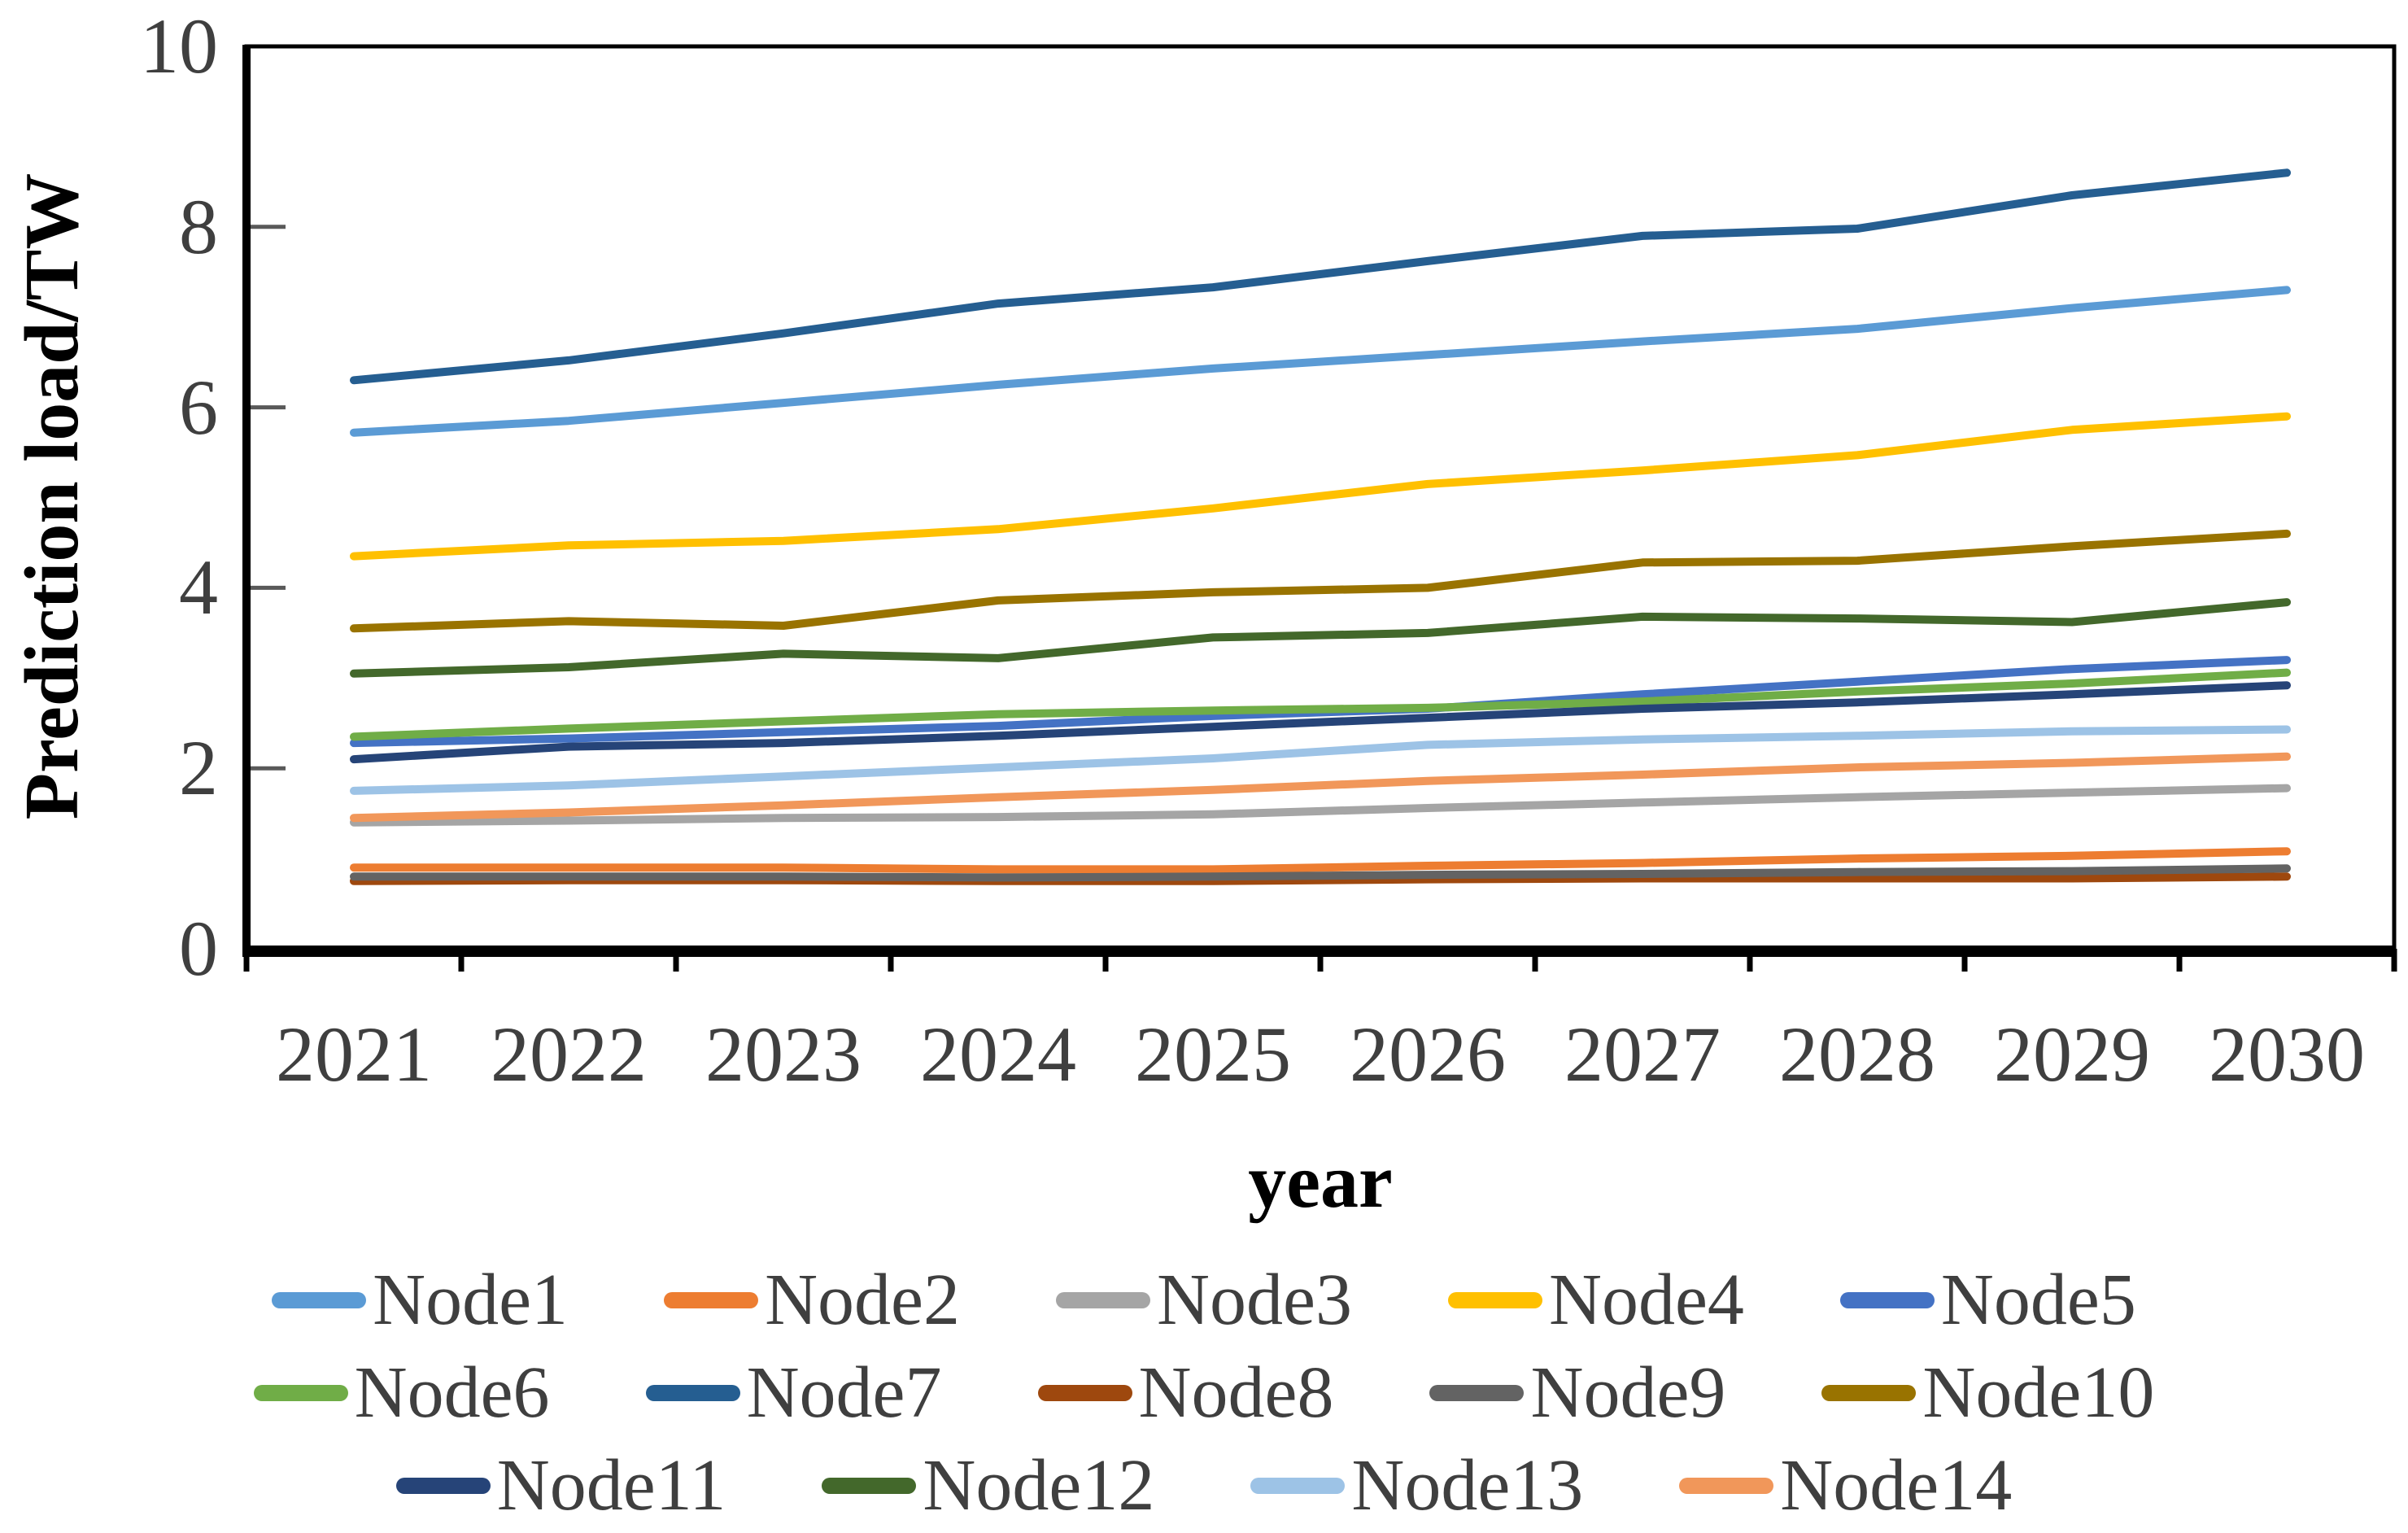 The height and width of the screenshot is (1533, 2408). I want to click on legend-label-node6: Node6, so click(452, 1392).